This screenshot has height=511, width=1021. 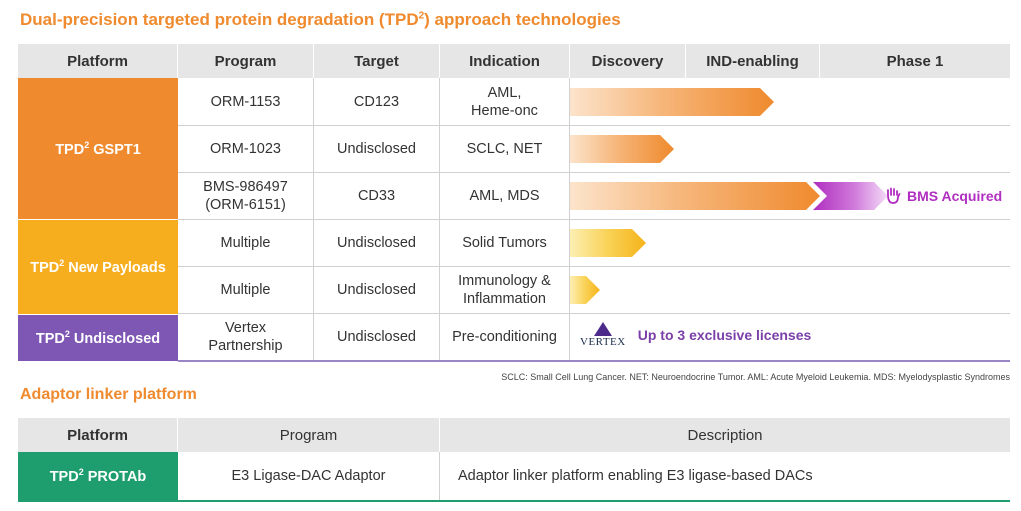 What do you see at coordinates (246, 61) in the screenshot?
I see `header-program: Program` at bounding box center [246, 61].